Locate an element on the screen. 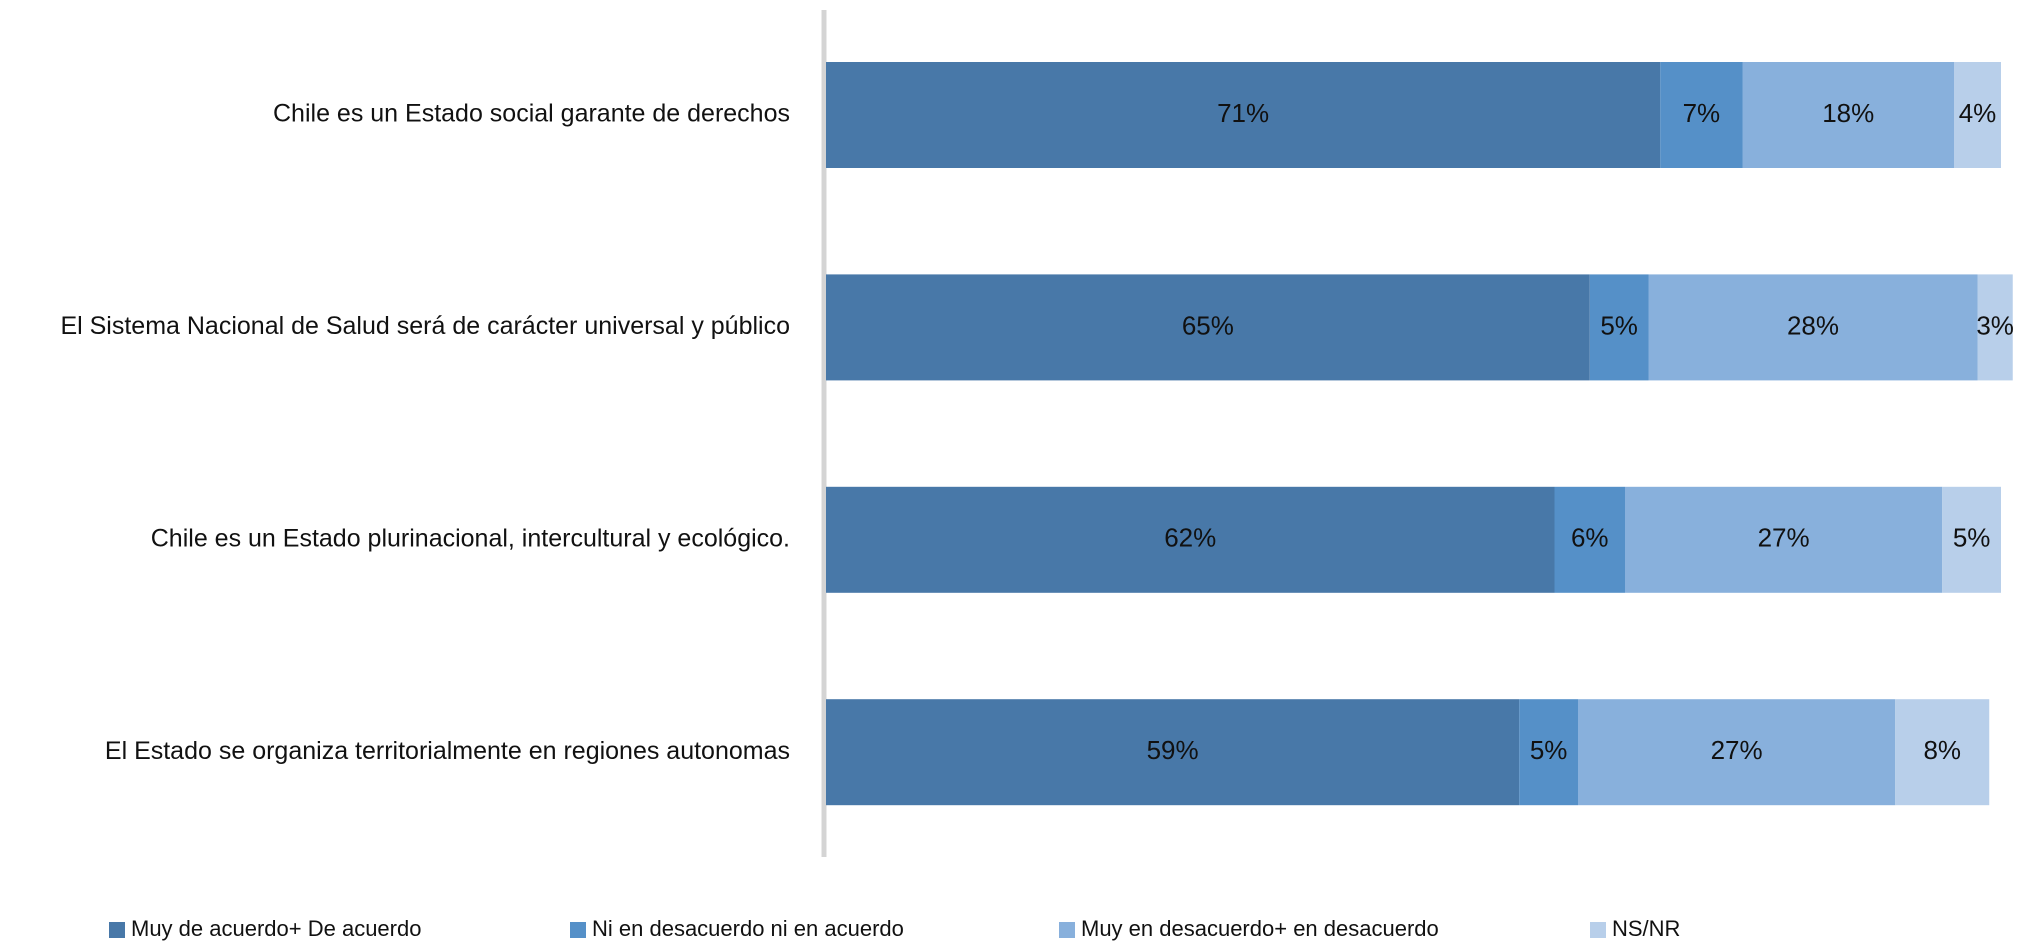 This screenshot has height=942, width=2020. legend-label: Ni en desacuerdo ni en acuerdo is located at coordinates (748, 928).